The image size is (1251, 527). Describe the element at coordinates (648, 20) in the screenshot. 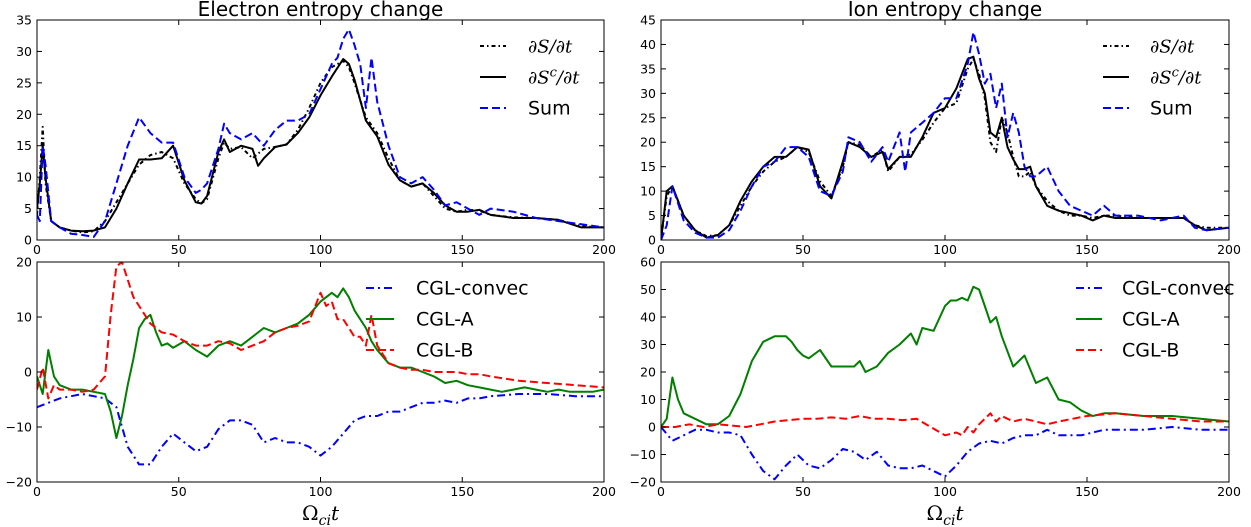

I see `y-tick-label: 45` at that location.